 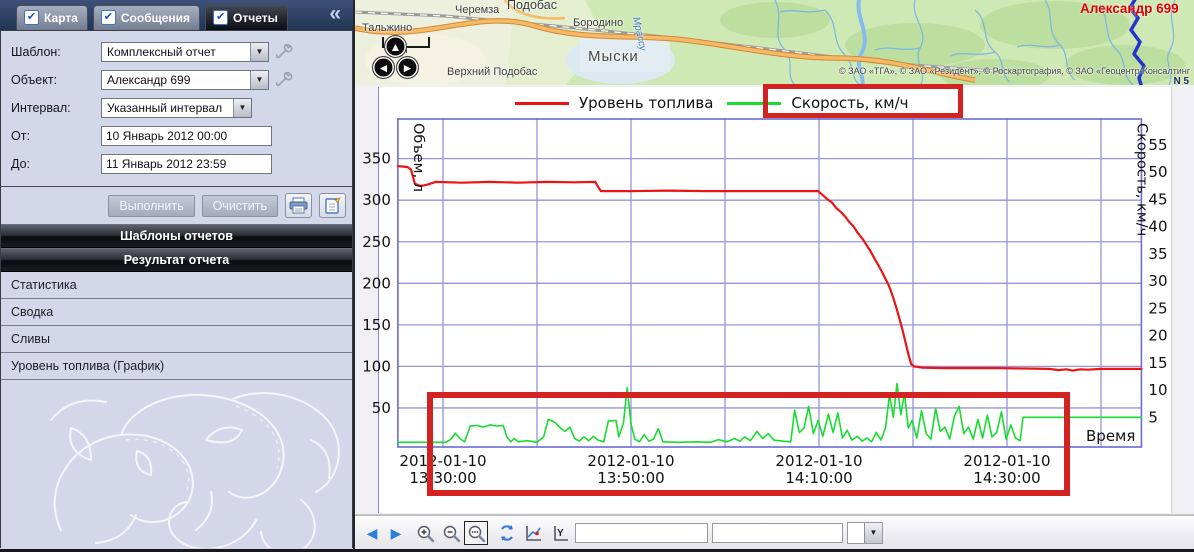 I want to click on svg-text: 40, so click(x=1157, y=227).